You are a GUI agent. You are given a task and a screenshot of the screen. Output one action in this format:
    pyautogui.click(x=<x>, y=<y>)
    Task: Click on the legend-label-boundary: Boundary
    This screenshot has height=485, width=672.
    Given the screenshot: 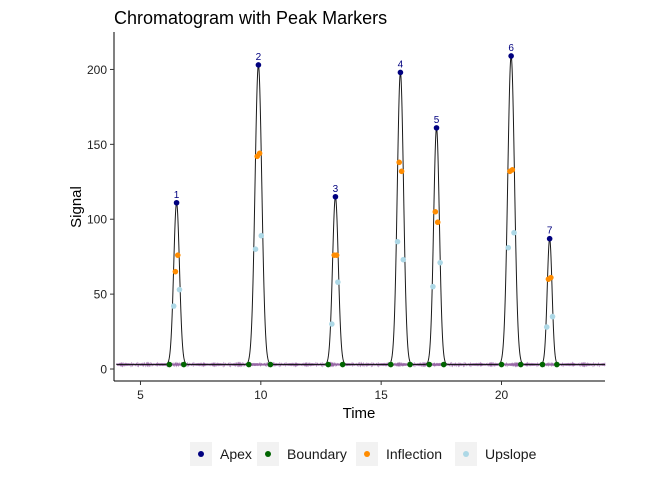 What is the action you would take?
    pyautogui.click(x=317, y=454)
    